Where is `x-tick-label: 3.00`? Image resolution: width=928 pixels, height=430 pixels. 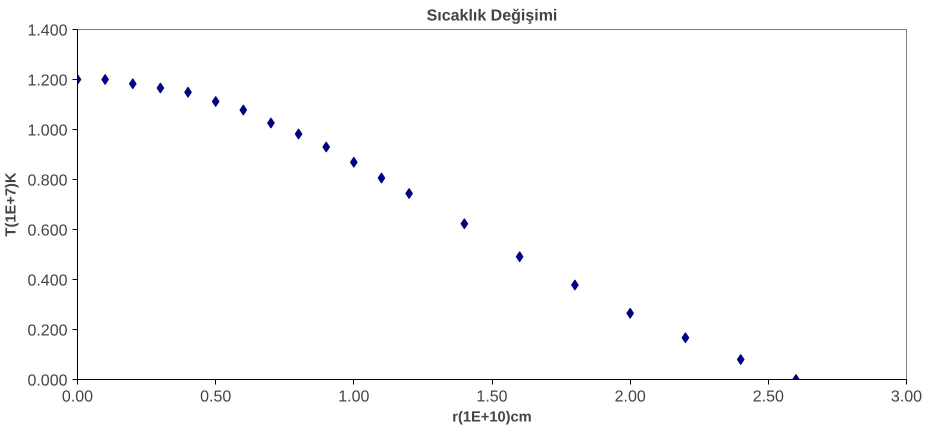
x-tick-label: 3.00 is located at coordinates (906, 397).